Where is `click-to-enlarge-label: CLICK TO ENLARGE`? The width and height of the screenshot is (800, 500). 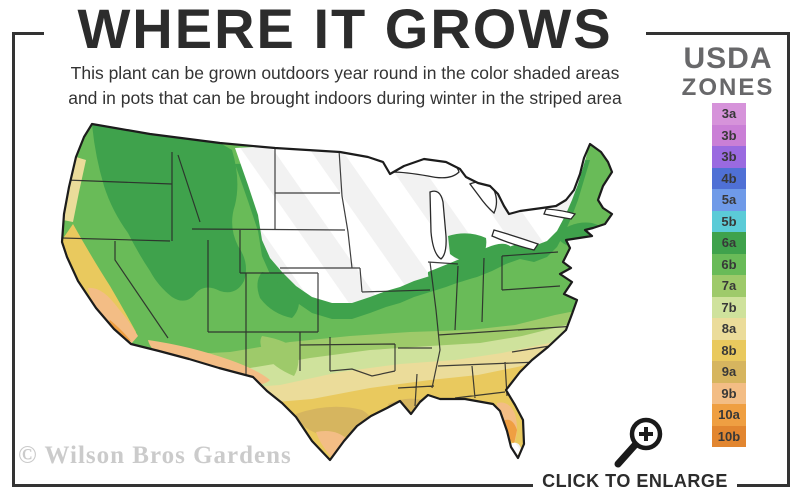
click-to-enlarge-label: CLICK TO ENLARGE is located at coordinates (635, 481).